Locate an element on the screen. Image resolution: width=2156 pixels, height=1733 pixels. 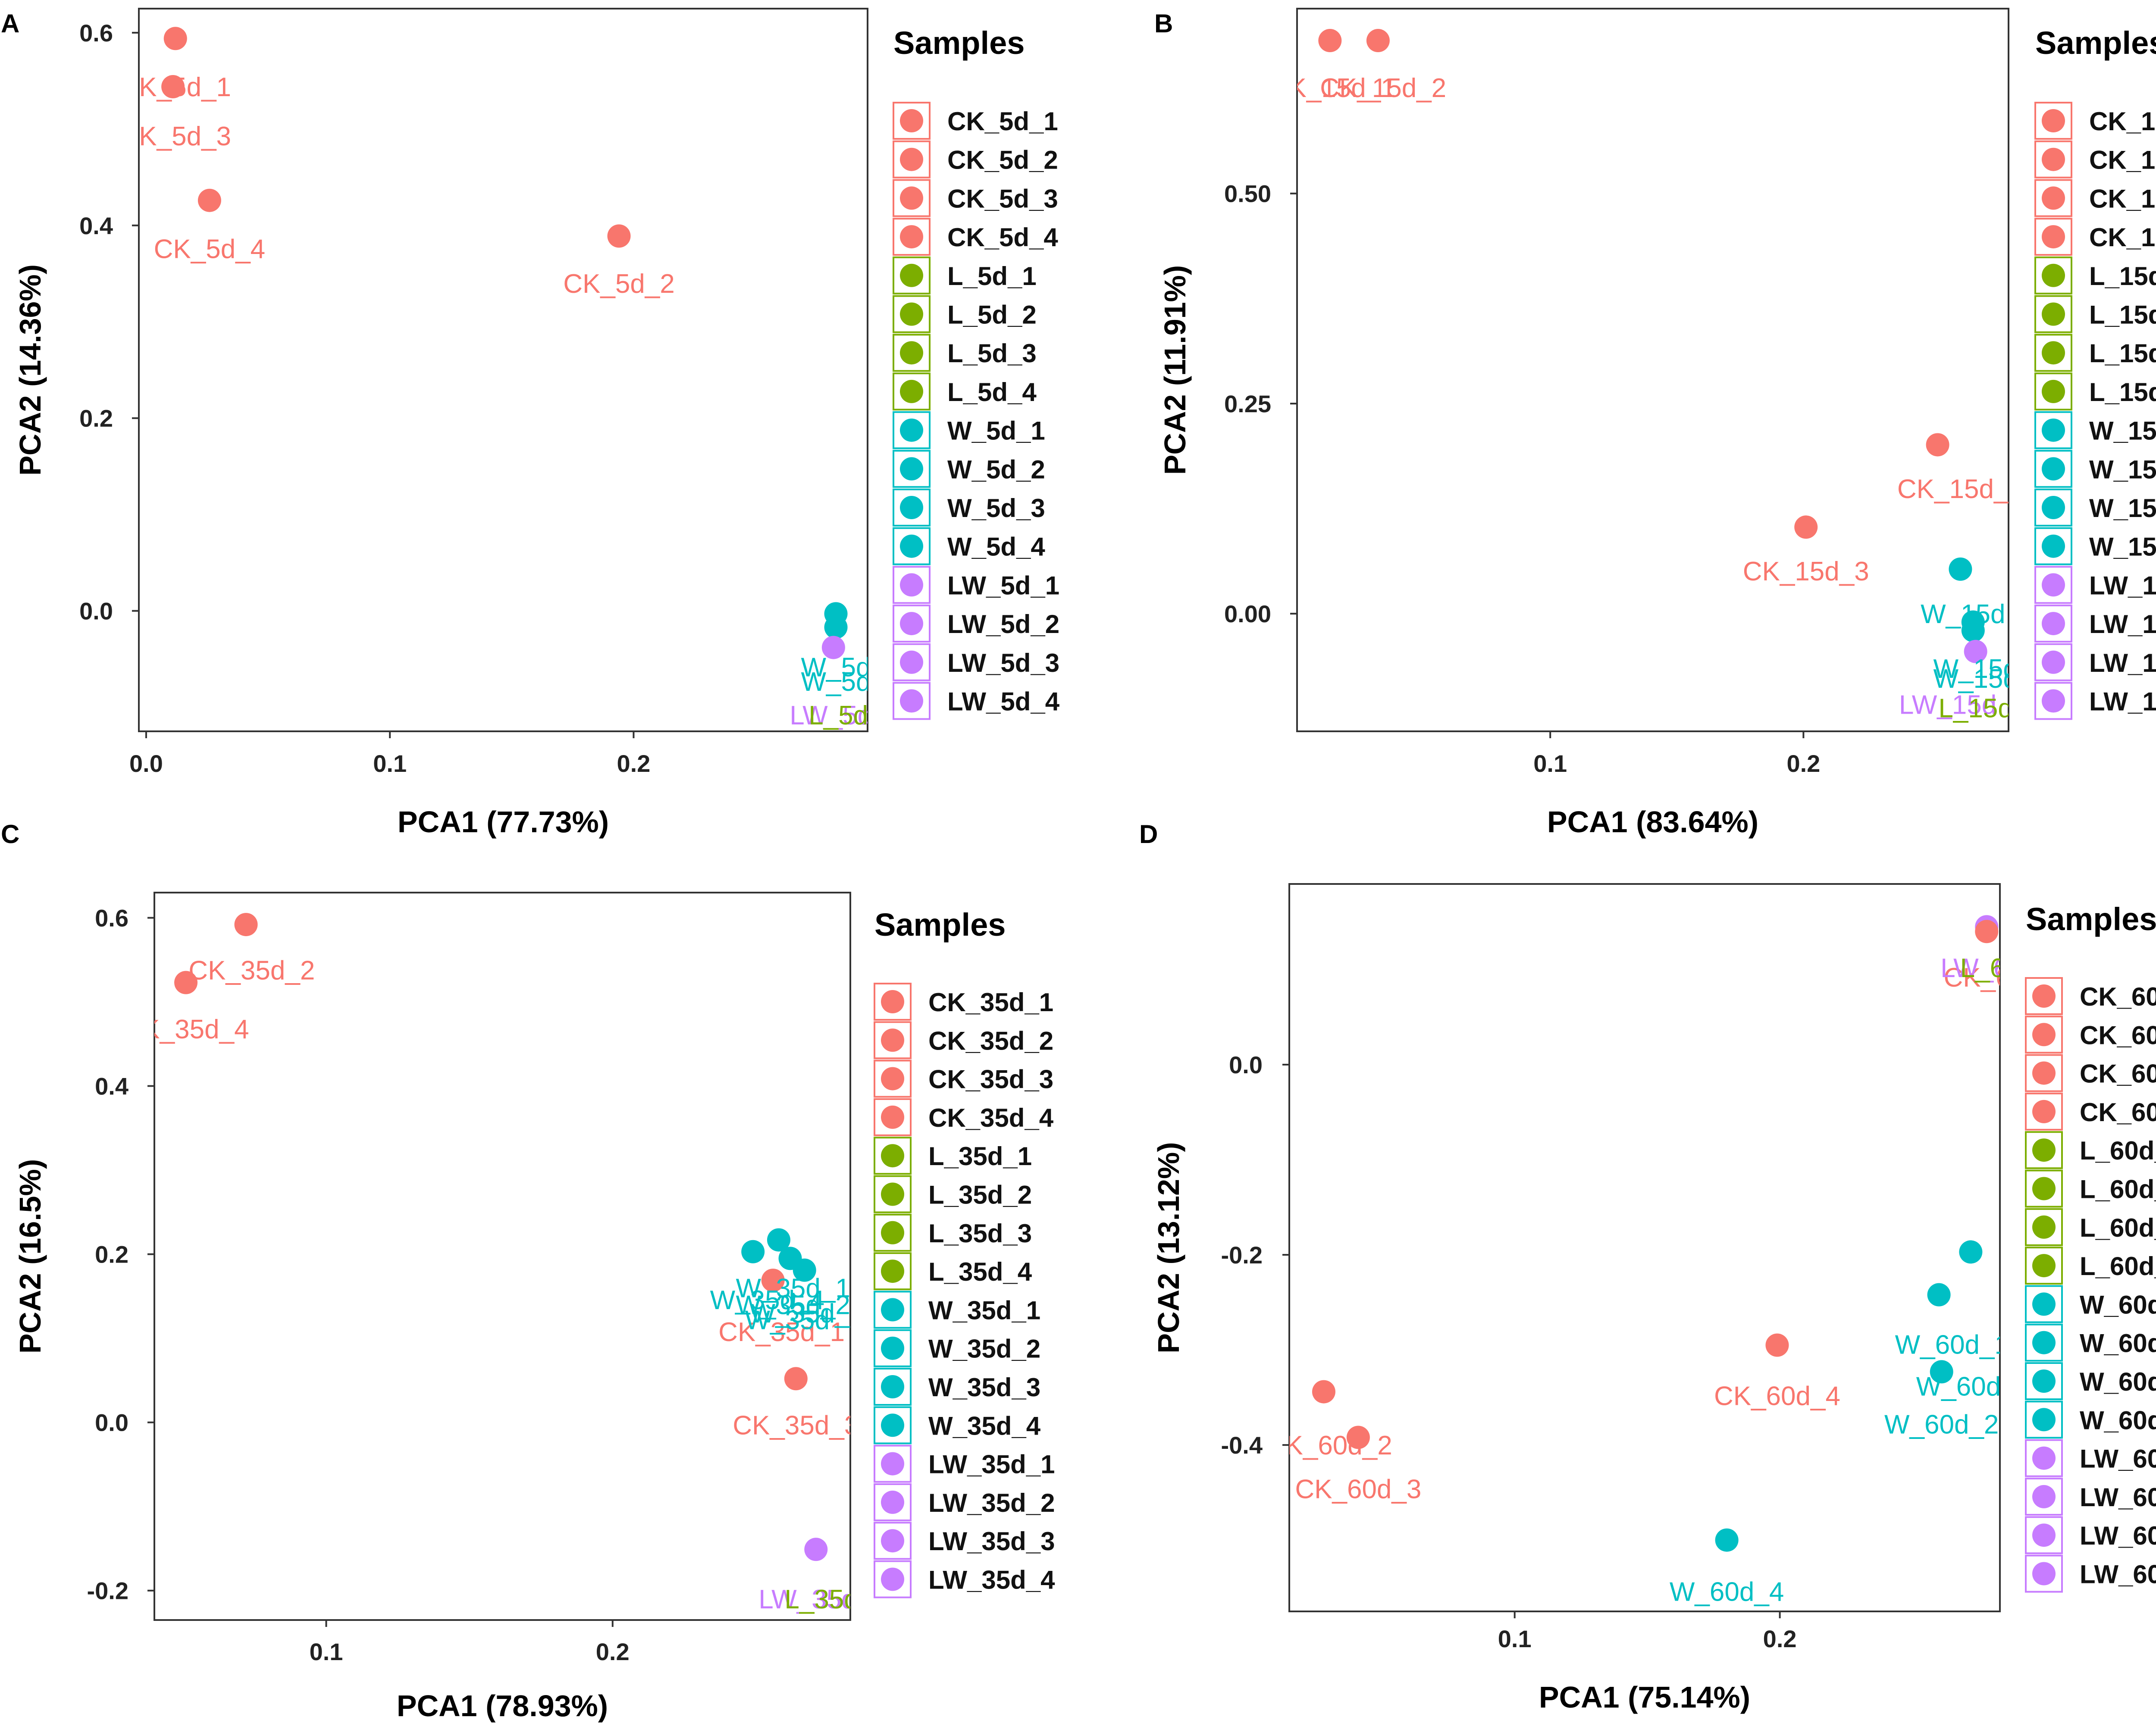
legend-item: LW_15d_1 is located at coordinates (2095, 585).